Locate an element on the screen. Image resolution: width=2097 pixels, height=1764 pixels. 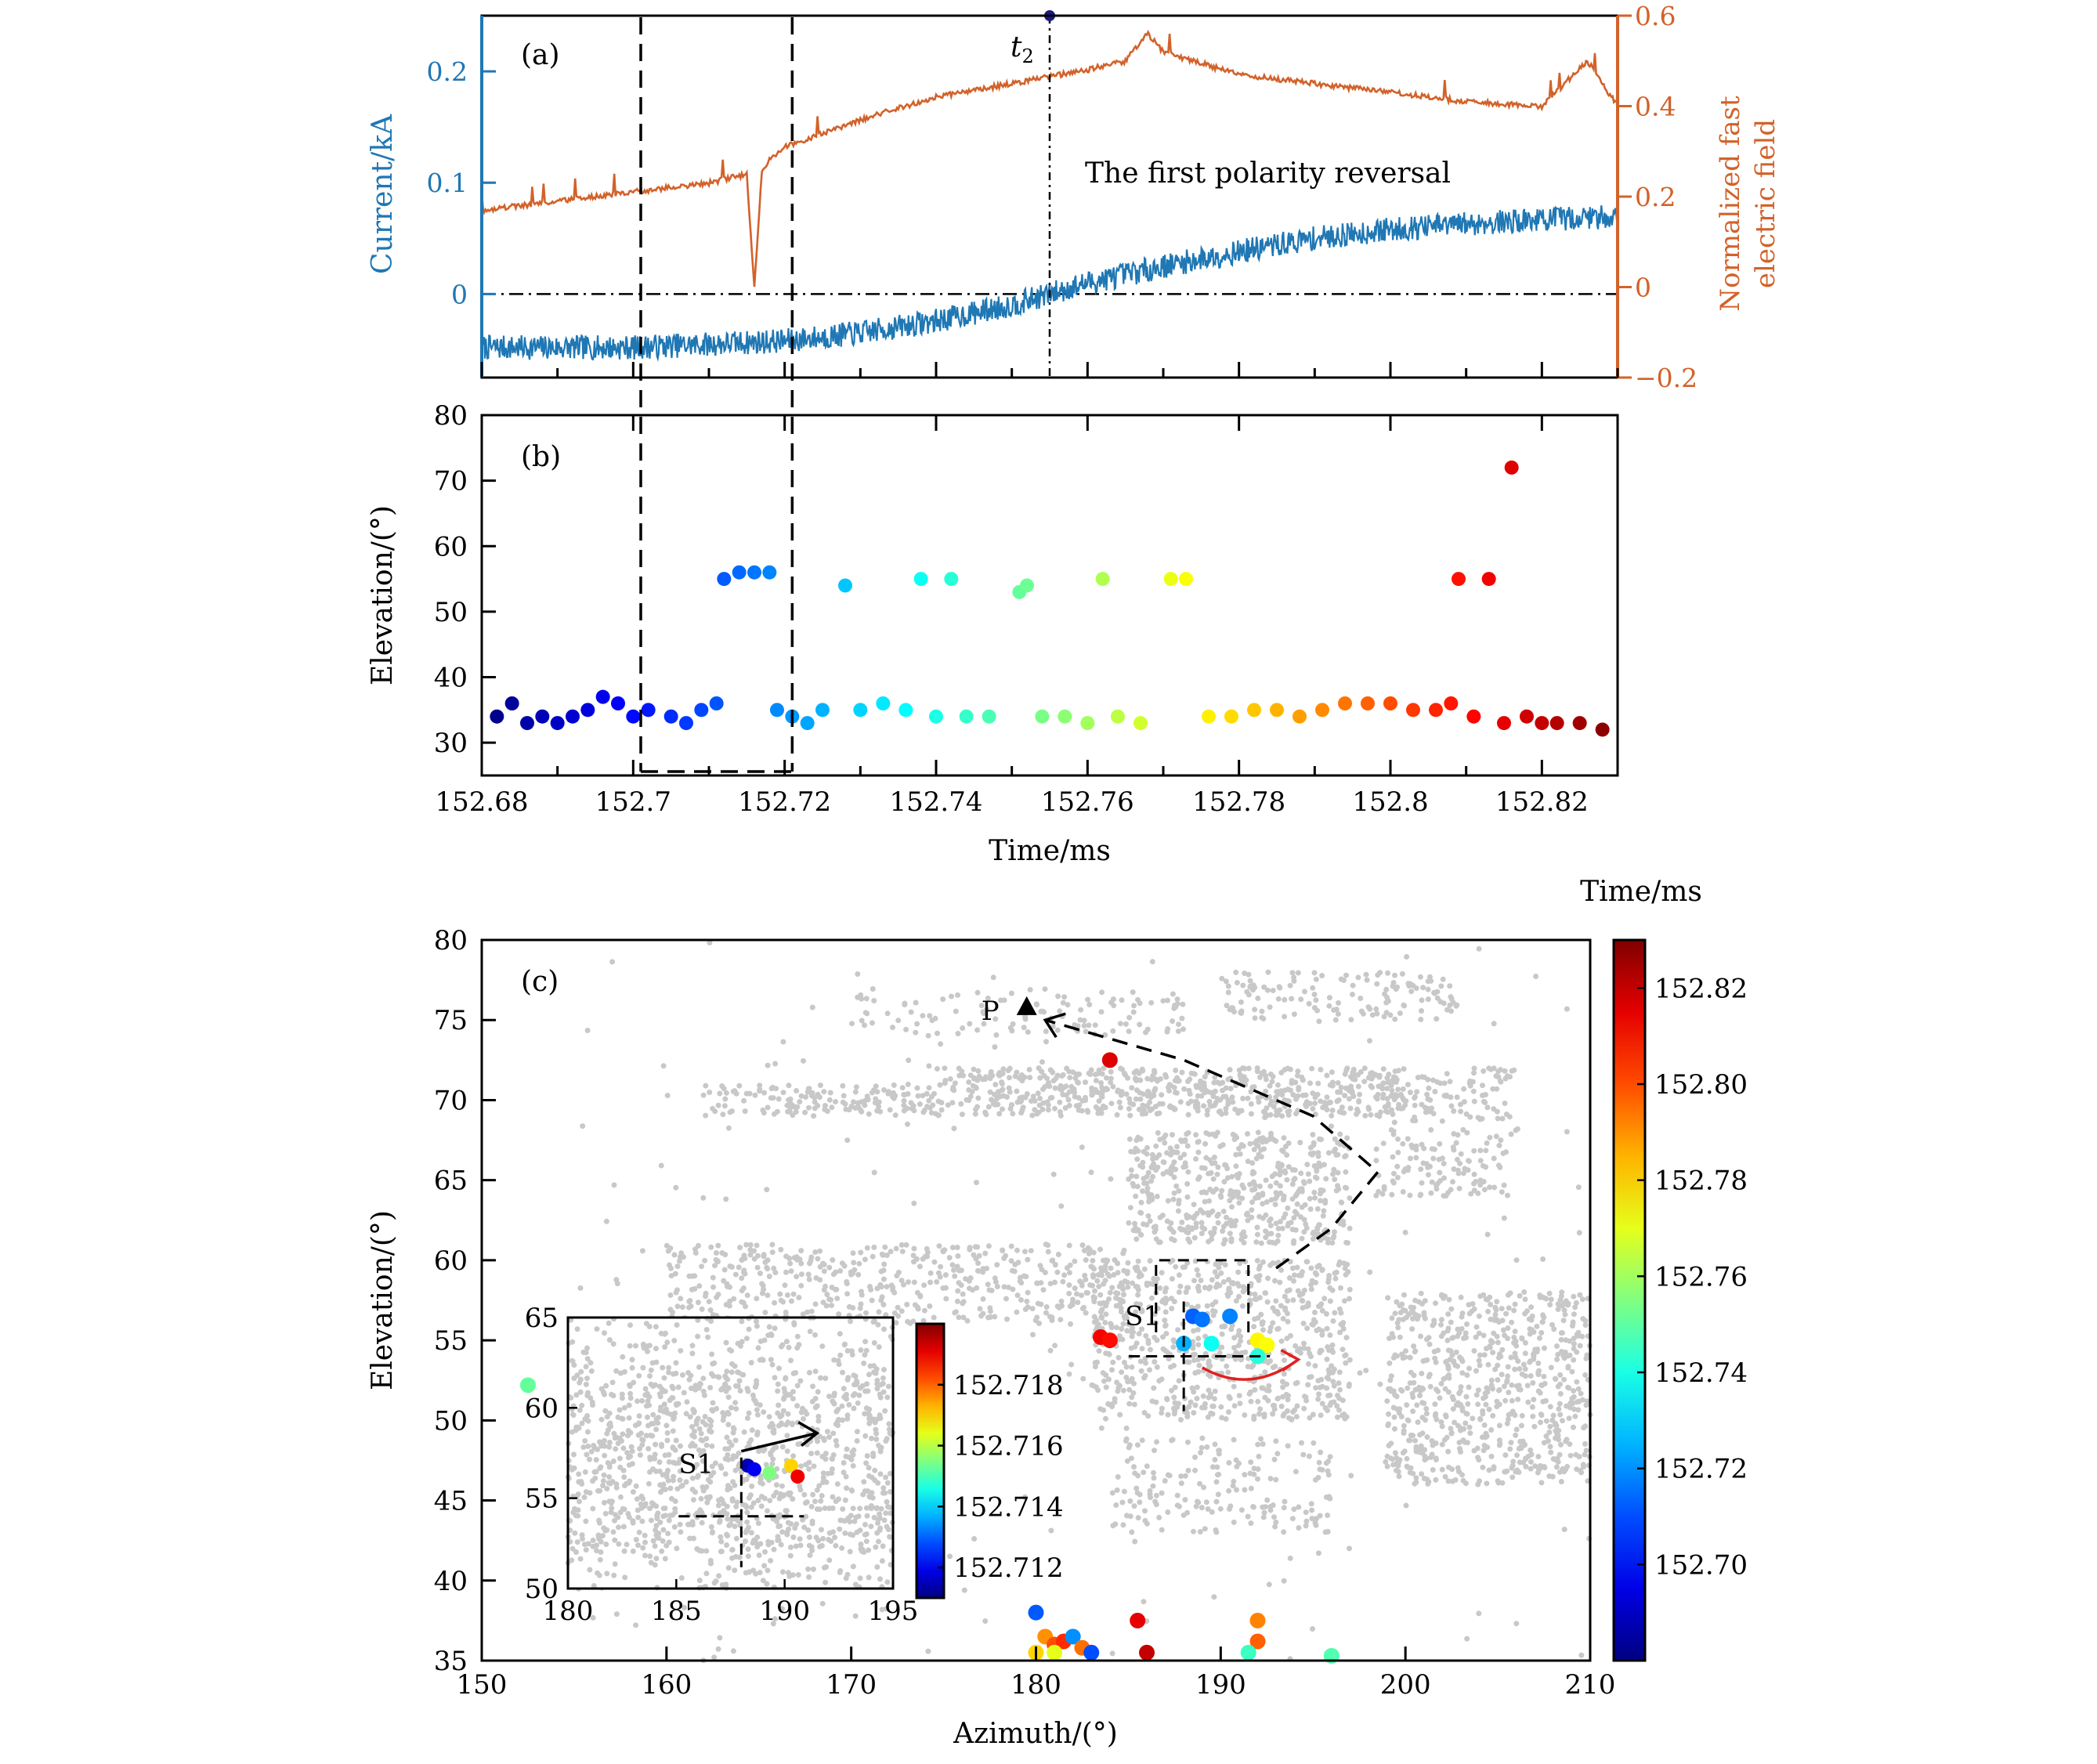
left-axis-title: Current/kA is located at coordinates (383, 194).